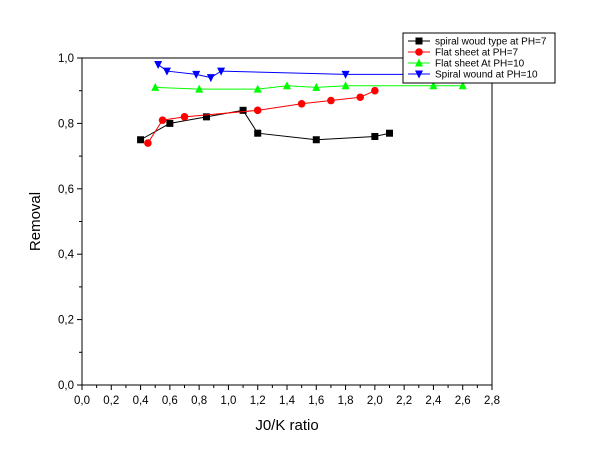  I want to click on x-tick-label: 1,2, so click(258, 401).